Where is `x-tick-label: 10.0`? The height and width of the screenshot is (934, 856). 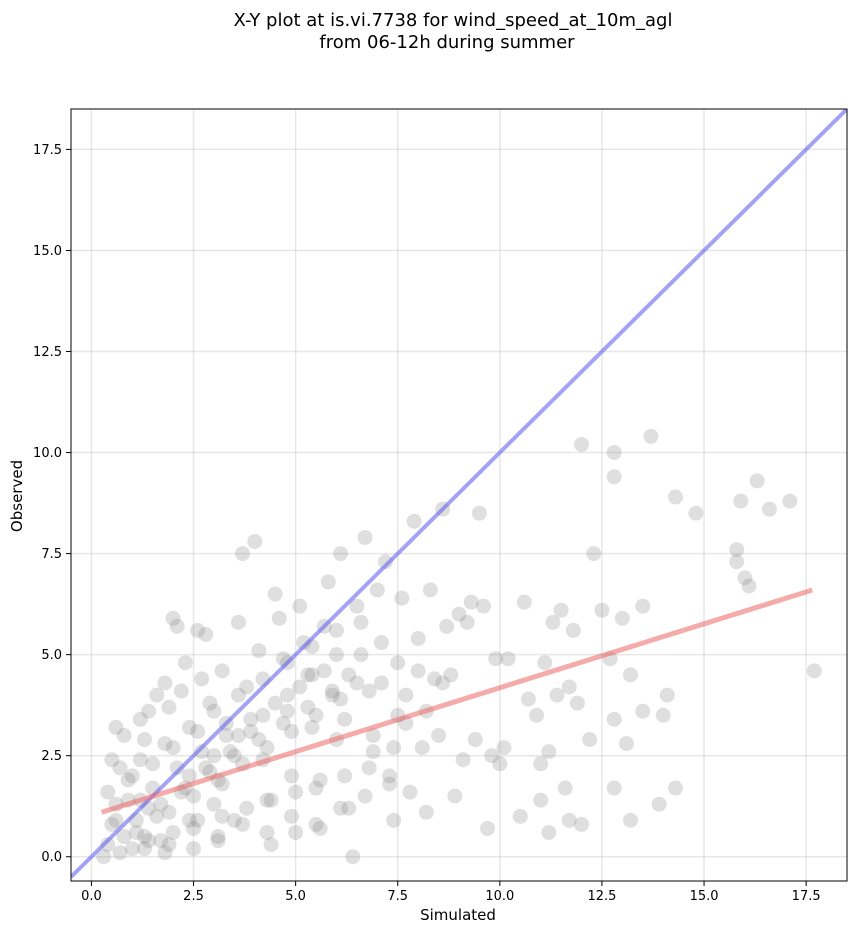
x-tick-label: 10.0 is located at coordinates (499, 896).